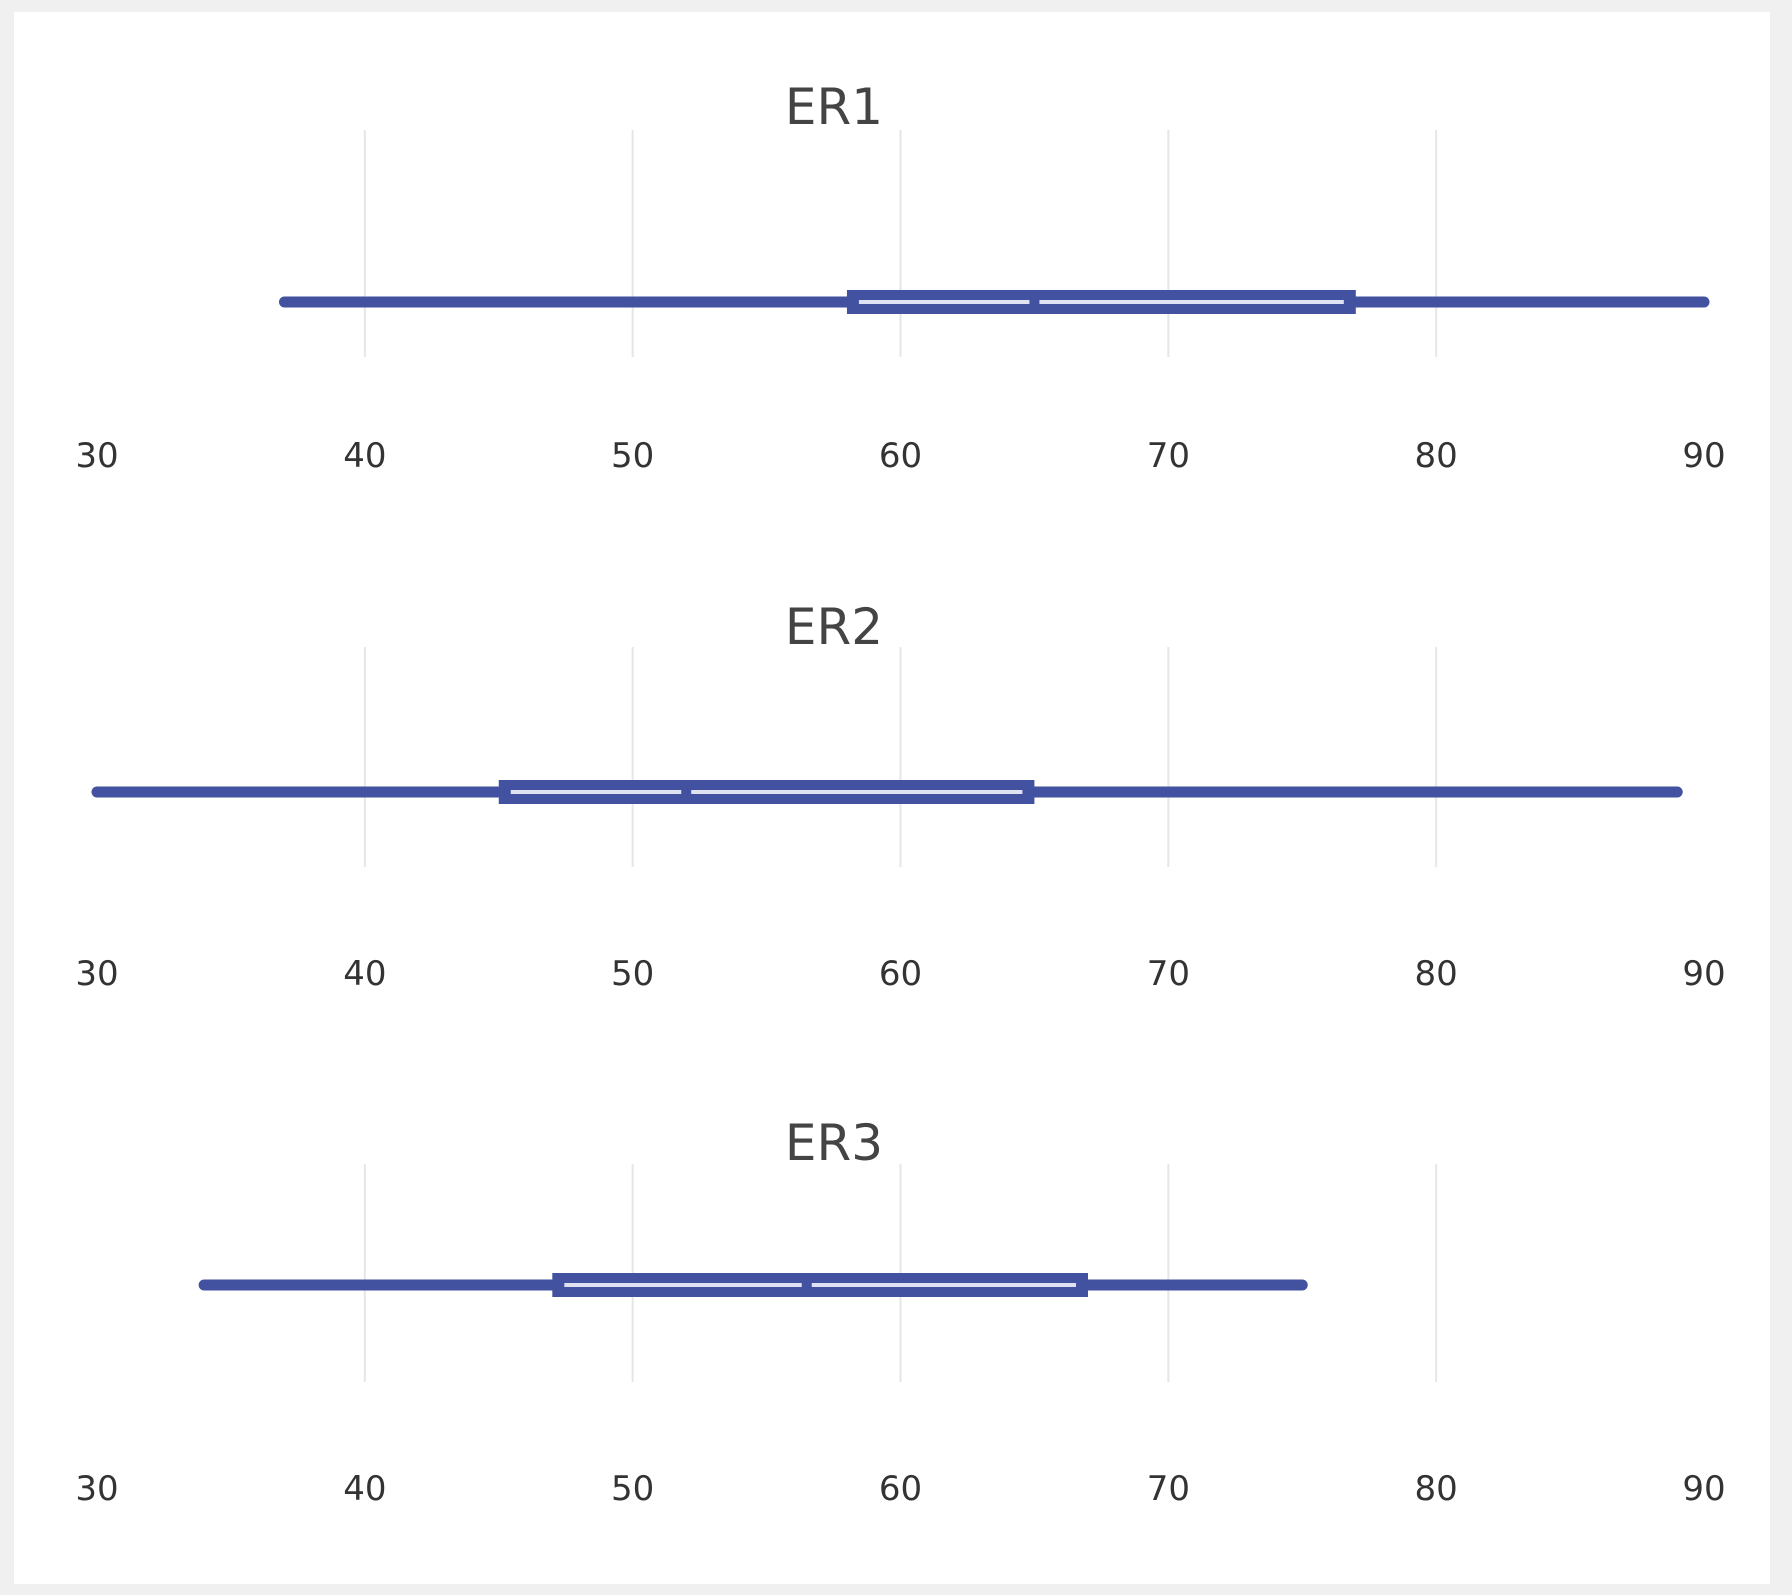 The width and height of the screenshot is (1792, 1595). Describe the element at coordinates (834, 107) in the screenshot. I see `chart-title: ER1` at that location.